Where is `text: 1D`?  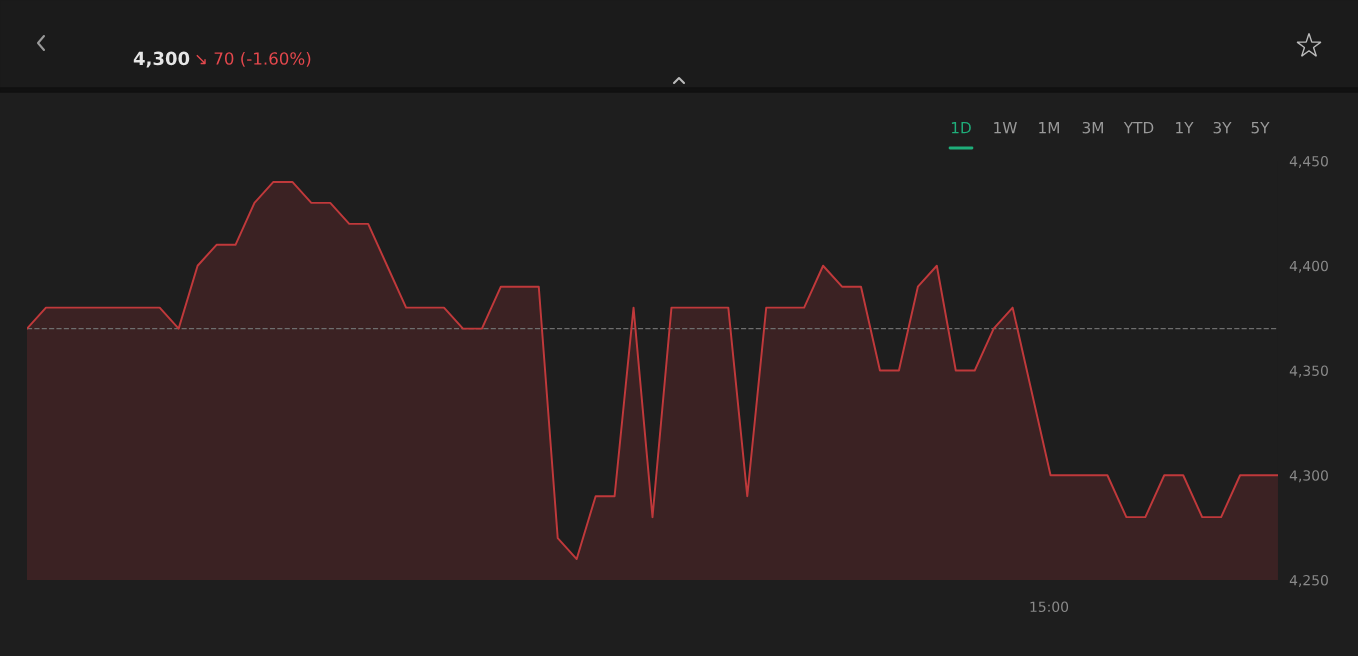 text: 1D is located at coordinates (961, 128).